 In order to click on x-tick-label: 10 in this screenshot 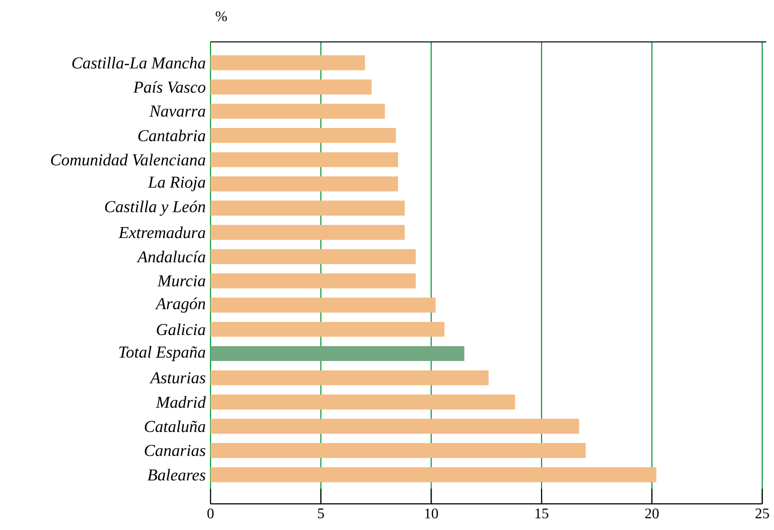, I will do `click(431, 513)`.